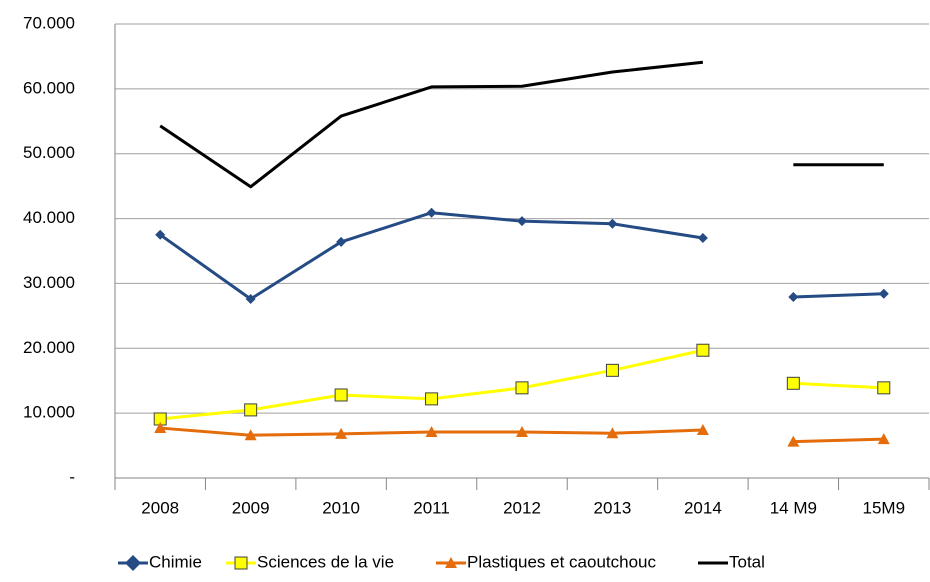 The image size is (930, 582). I want to click on legend-label: Total, so click(747, 561).